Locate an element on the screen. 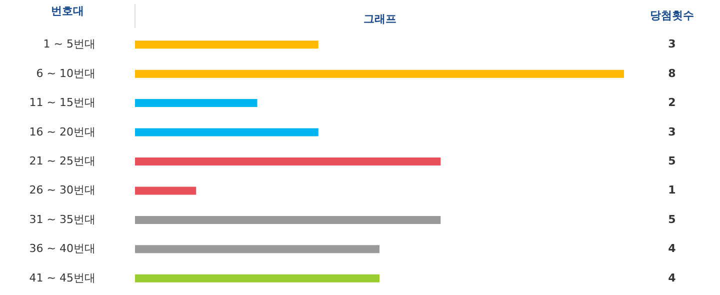 Image resolution: width=720 pixels, height=295 pixels. y-tick-label: 11 ~ 15번대 is located at coordinates (62, 103).